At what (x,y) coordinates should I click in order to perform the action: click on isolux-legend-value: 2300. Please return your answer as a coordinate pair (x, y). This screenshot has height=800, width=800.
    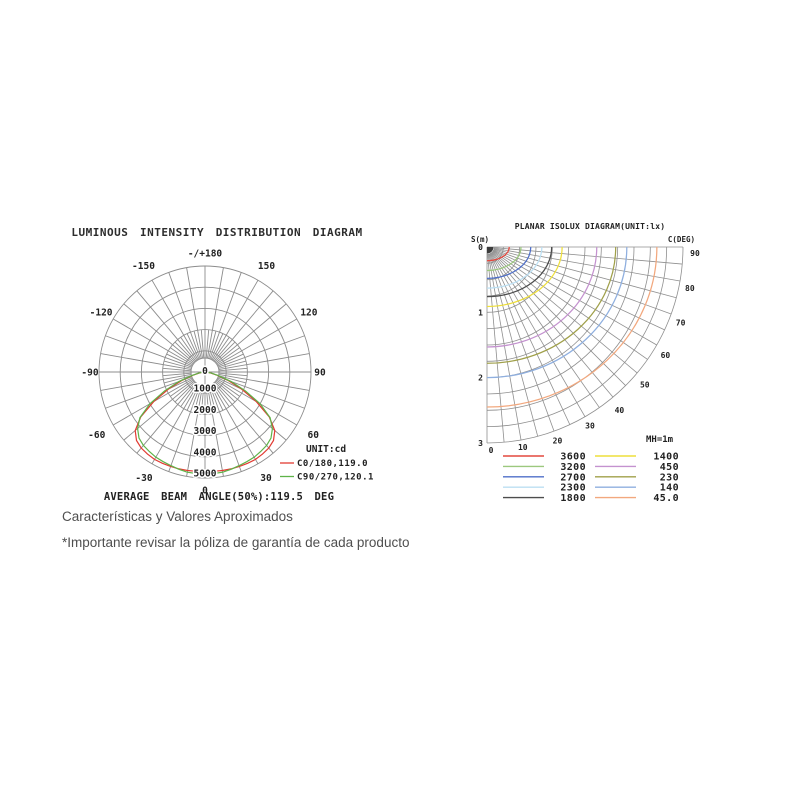
    Looking at the image, I should click on (573, 488).